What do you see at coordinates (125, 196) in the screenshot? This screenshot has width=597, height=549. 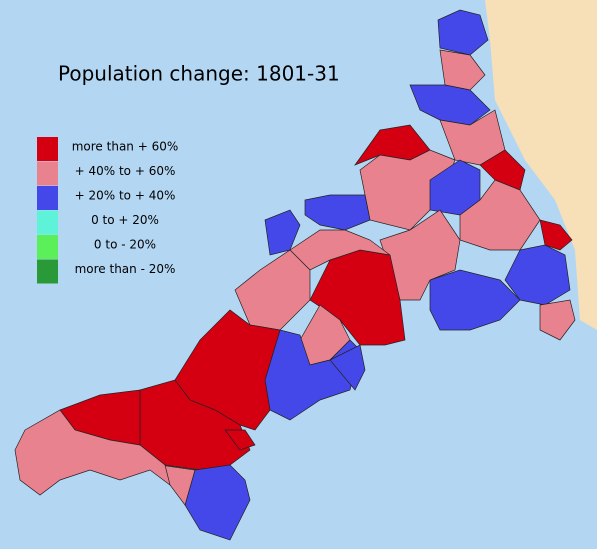 I see `legend-label: + 20% to + 40%` at bounding box center [125, 196].